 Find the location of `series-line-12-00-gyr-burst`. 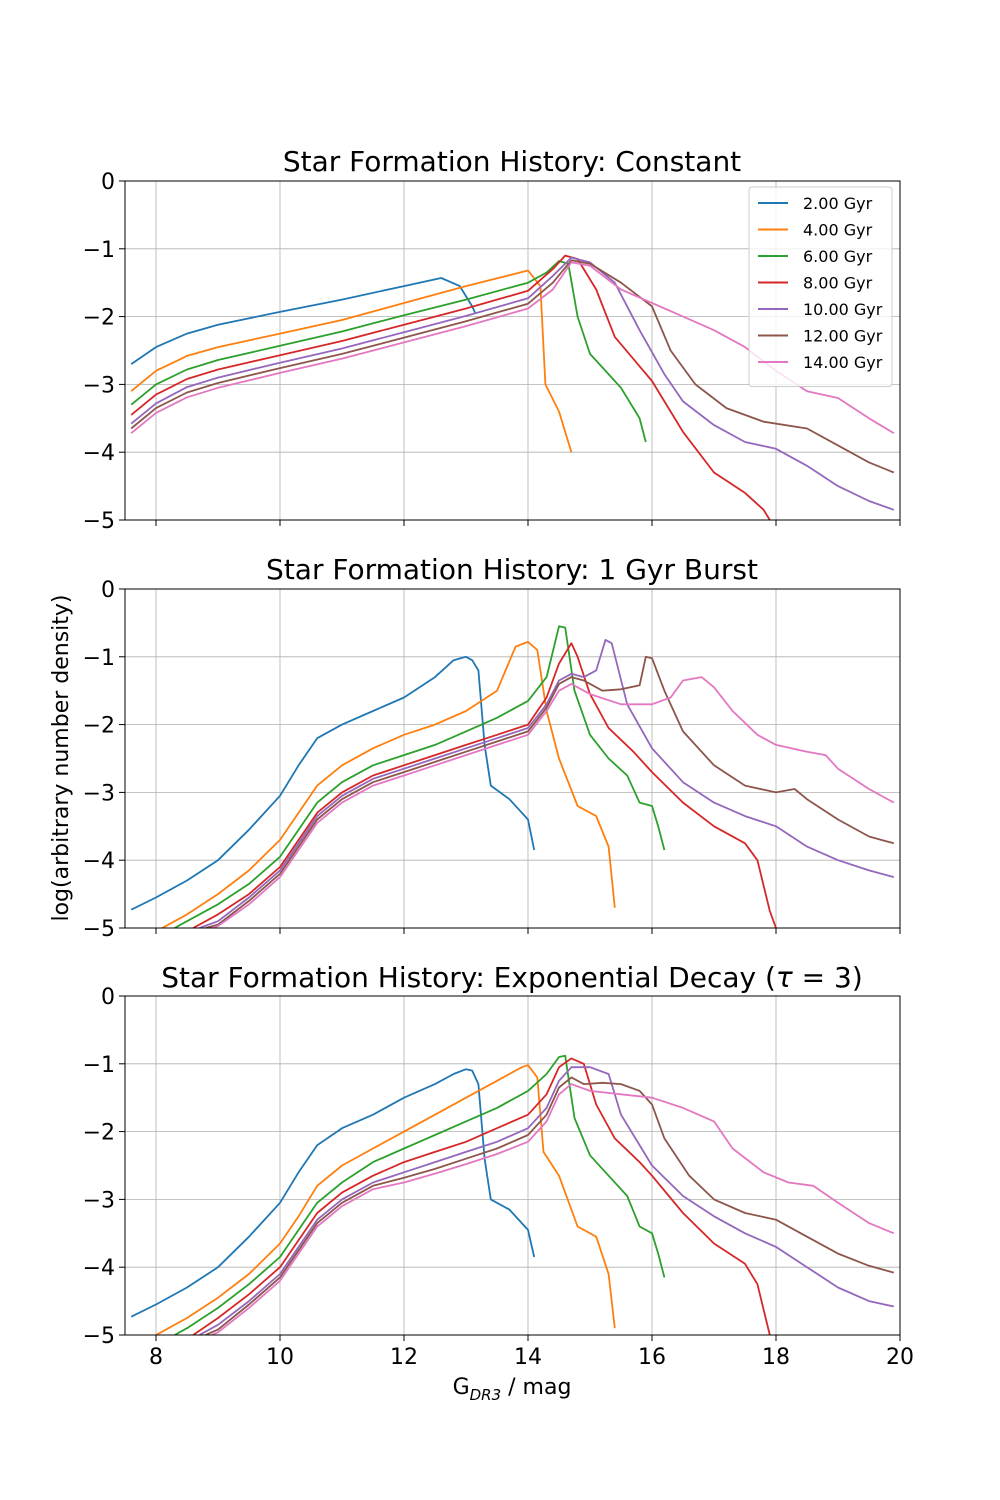

series-line-12-00-gyr-burst is located at coordinates (550, 791).